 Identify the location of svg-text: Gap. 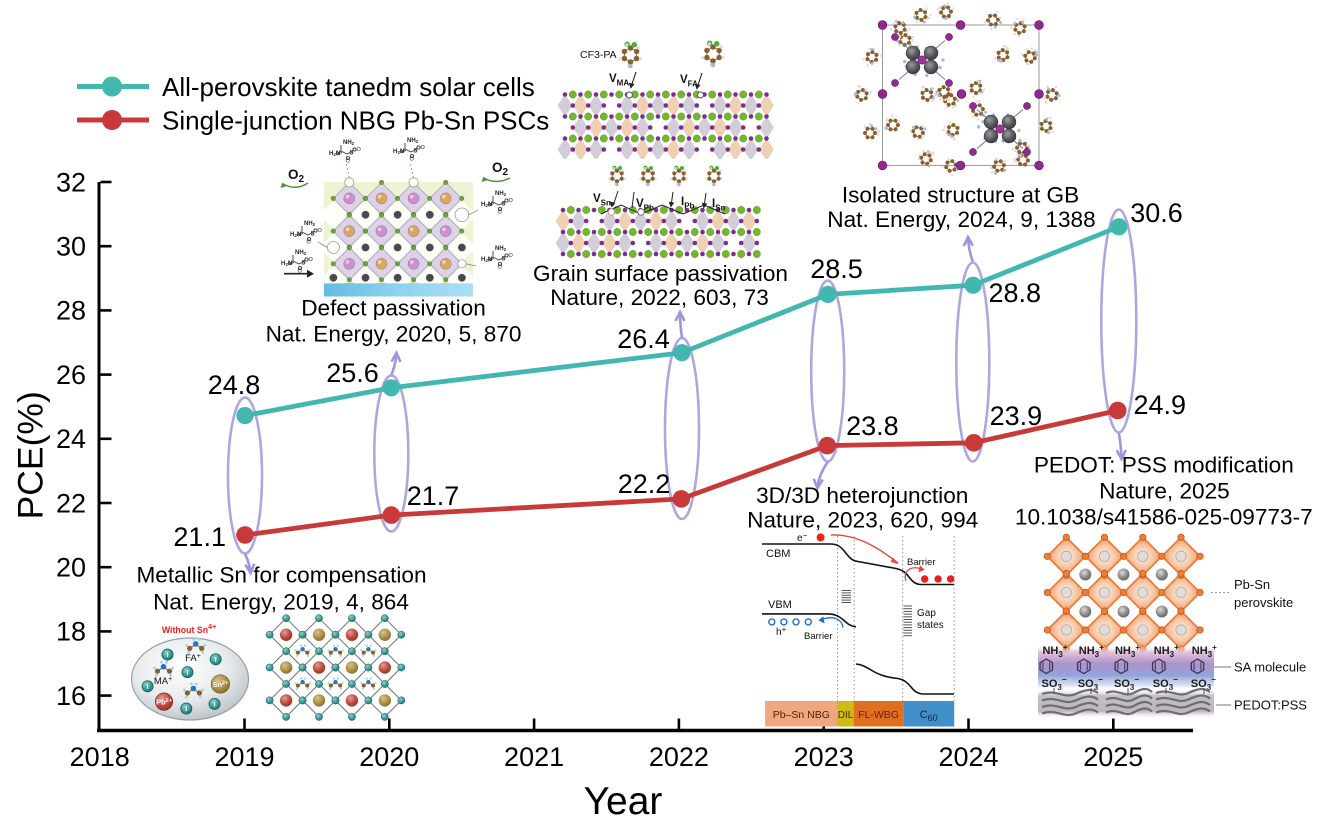
(926, 613).